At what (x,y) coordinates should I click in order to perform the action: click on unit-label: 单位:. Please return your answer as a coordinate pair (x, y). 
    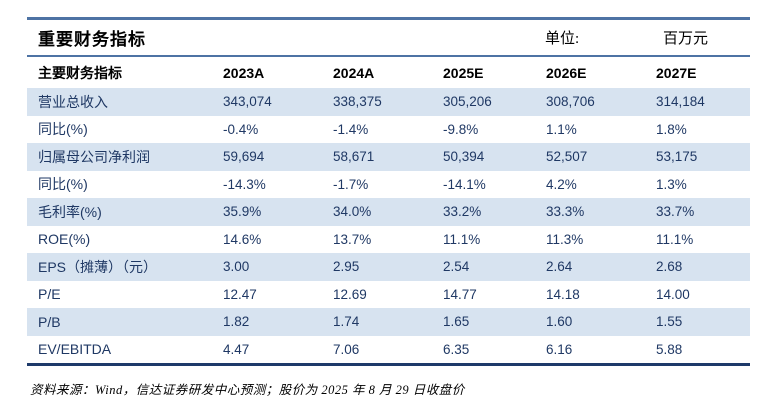
    Looking at the image, I should click on (562, 39).